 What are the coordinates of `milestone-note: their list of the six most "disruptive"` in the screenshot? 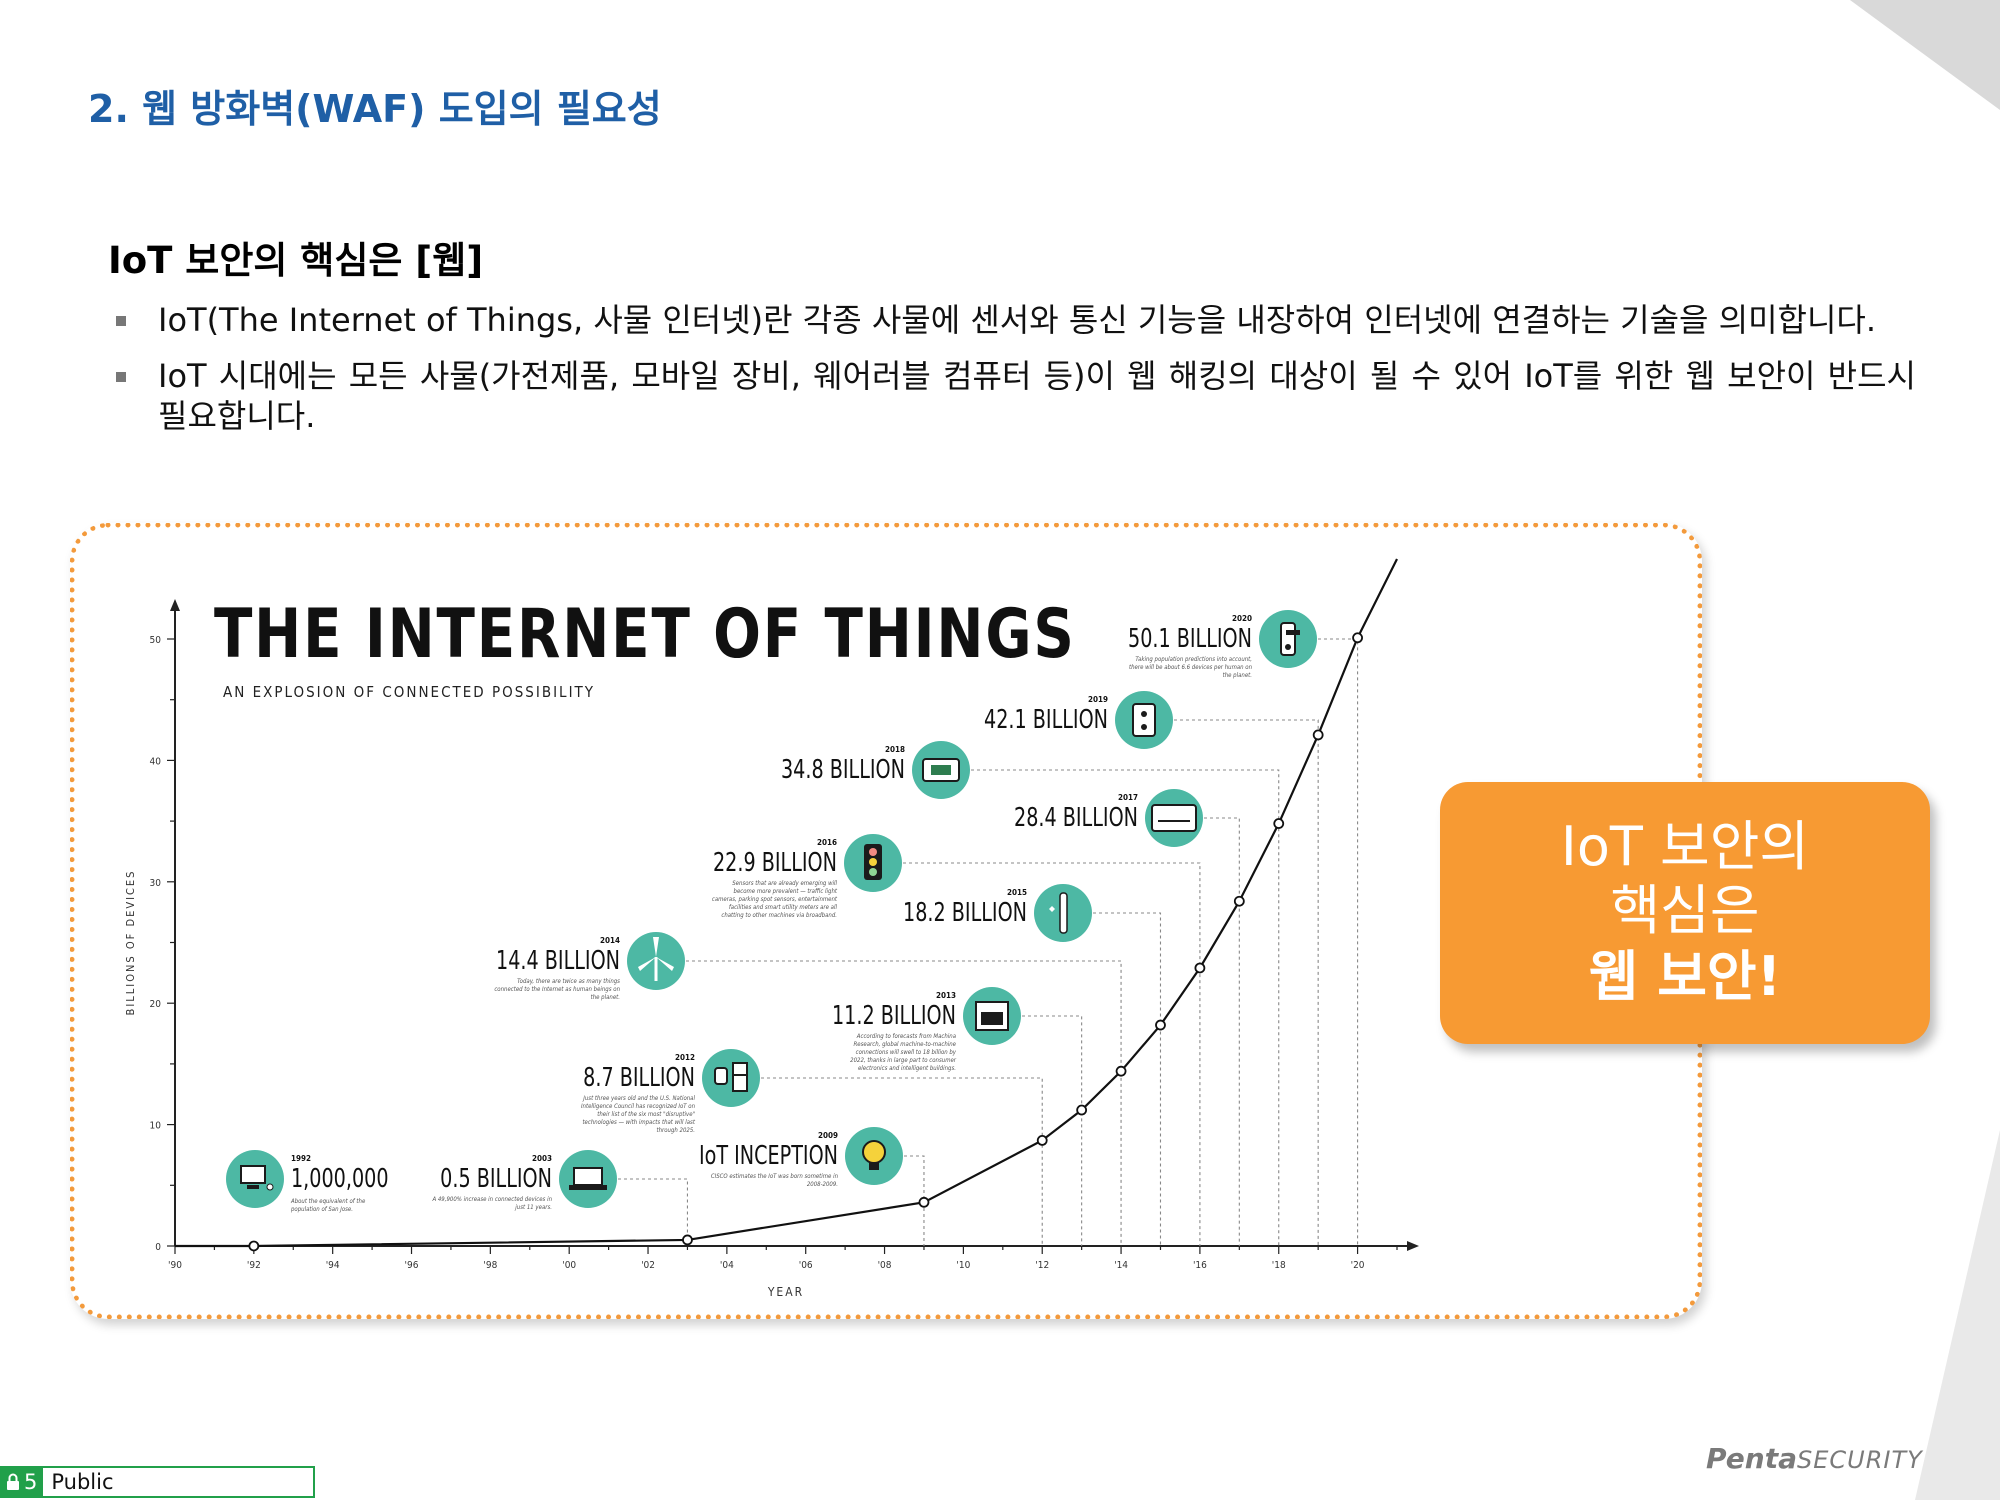 It's located at (646, 1114).